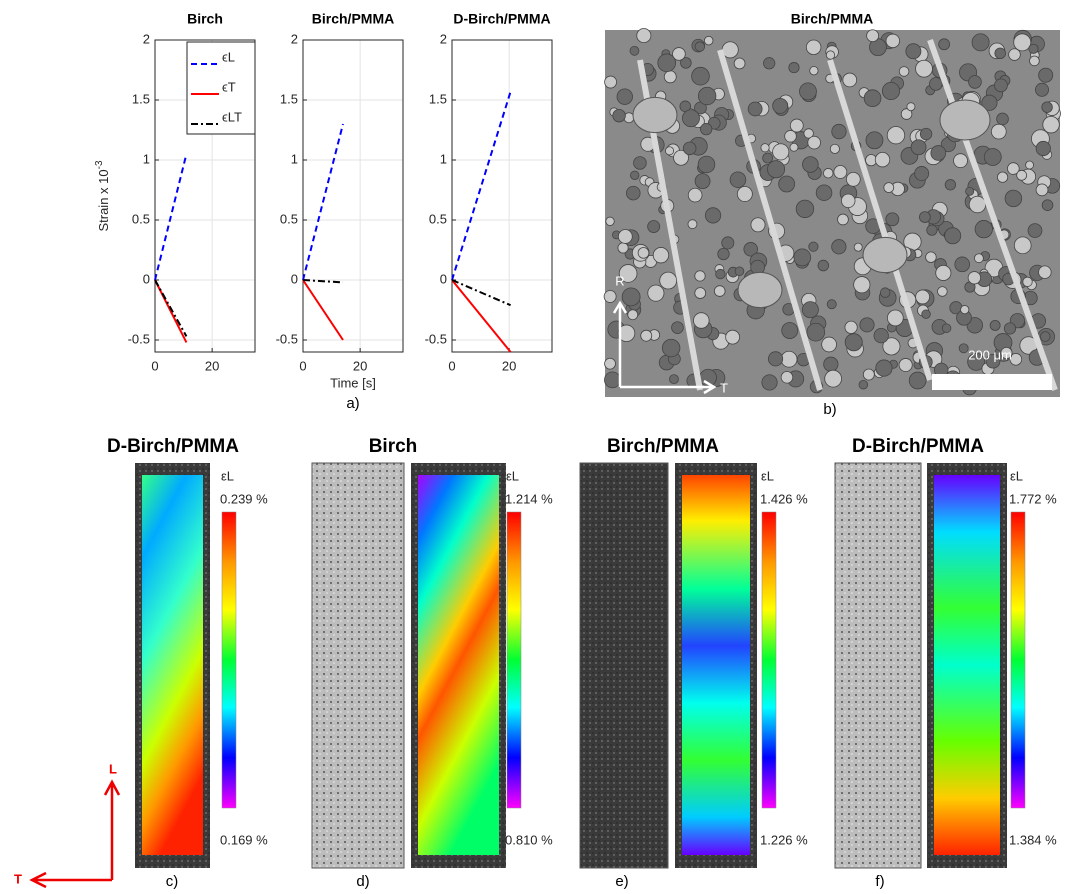 This screenshot has height=894, width=1073. What do you see at coordinates (229, 86) in the screenshot?
I see `legend-label: ϵT` at bounding box center [229, 86].